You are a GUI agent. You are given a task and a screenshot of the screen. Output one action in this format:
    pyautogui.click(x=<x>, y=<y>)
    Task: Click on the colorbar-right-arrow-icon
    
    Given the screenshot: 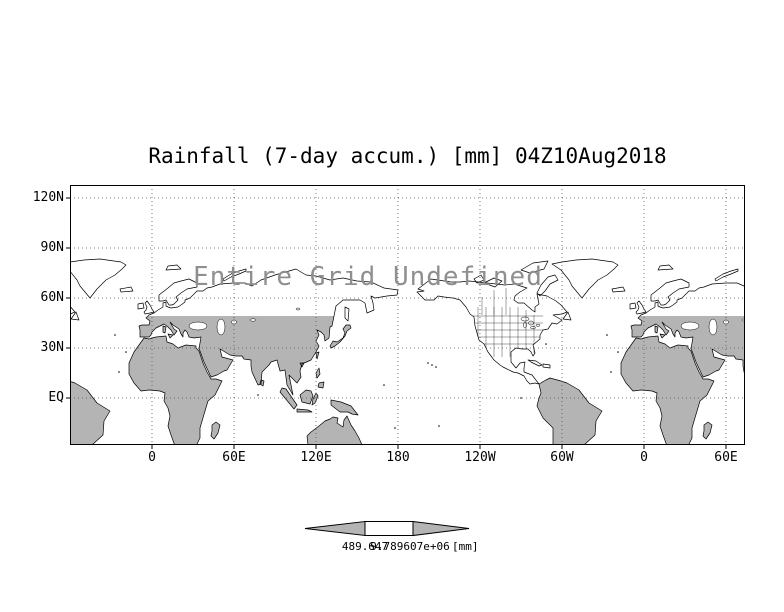 What is the action you would take?
    pyautogui.click(x=441, y=528)
    